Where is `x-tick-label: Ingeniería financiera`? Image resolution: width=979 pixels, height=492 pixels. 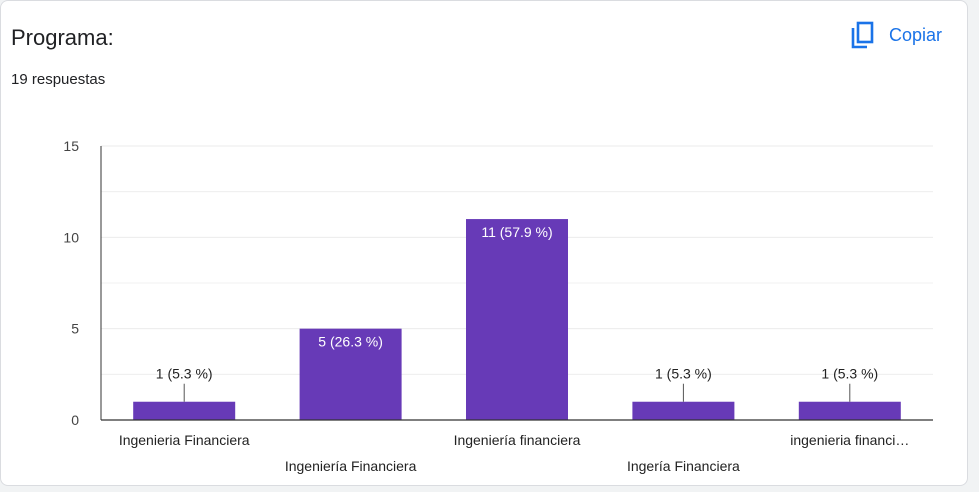
x-tick-label: Ingeniería financiera is located at coordinates (517, 440).